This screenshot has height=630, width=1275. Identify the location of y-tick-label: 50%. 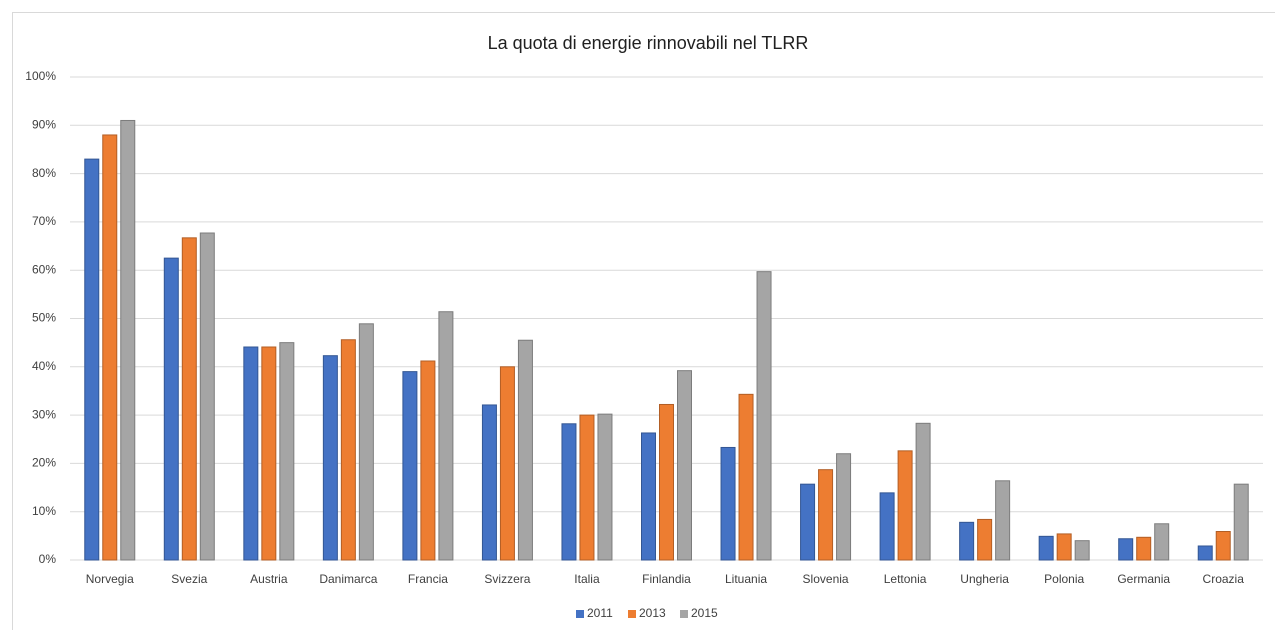
(44, 318).